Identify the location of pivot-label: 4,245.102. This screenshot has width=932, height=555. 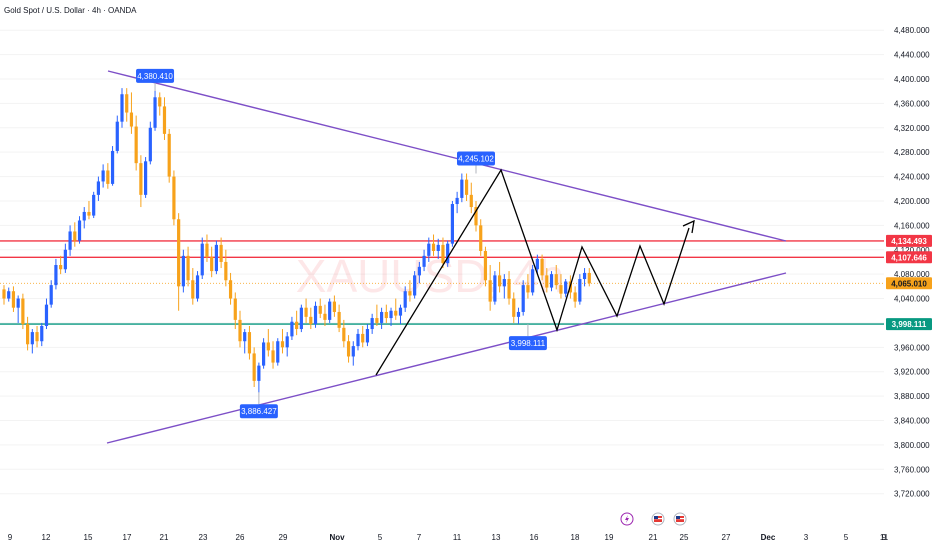
(476, 158).